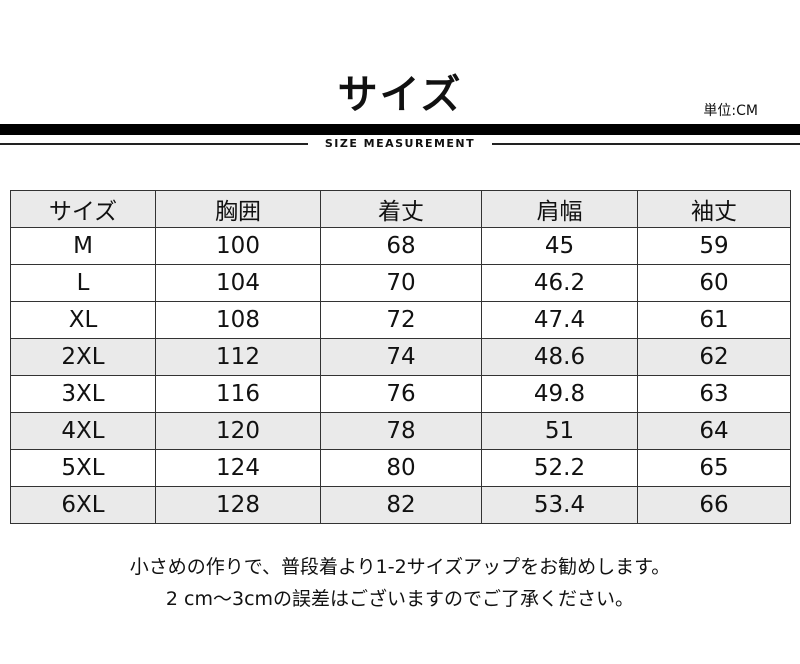 The height and width of the screenshot is (664, 800). I want to click on table-cell: 51, so click(559, 431).